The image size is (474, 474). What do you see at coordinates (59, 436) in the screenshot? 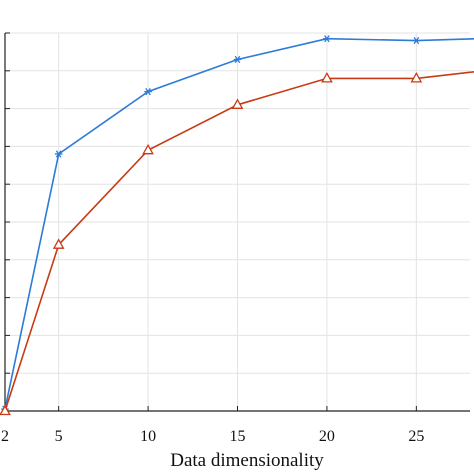
I see `x-tick-label: 5` at bounding box center [59, 436].